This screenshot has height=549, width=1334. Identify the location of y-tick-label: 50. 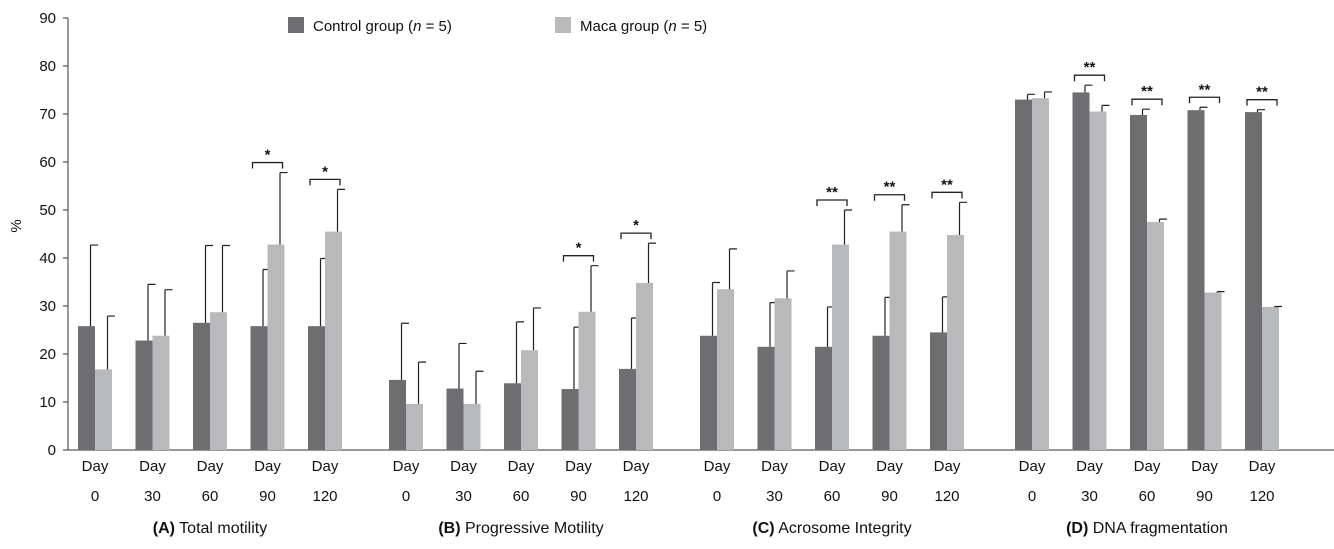
(47, 210).